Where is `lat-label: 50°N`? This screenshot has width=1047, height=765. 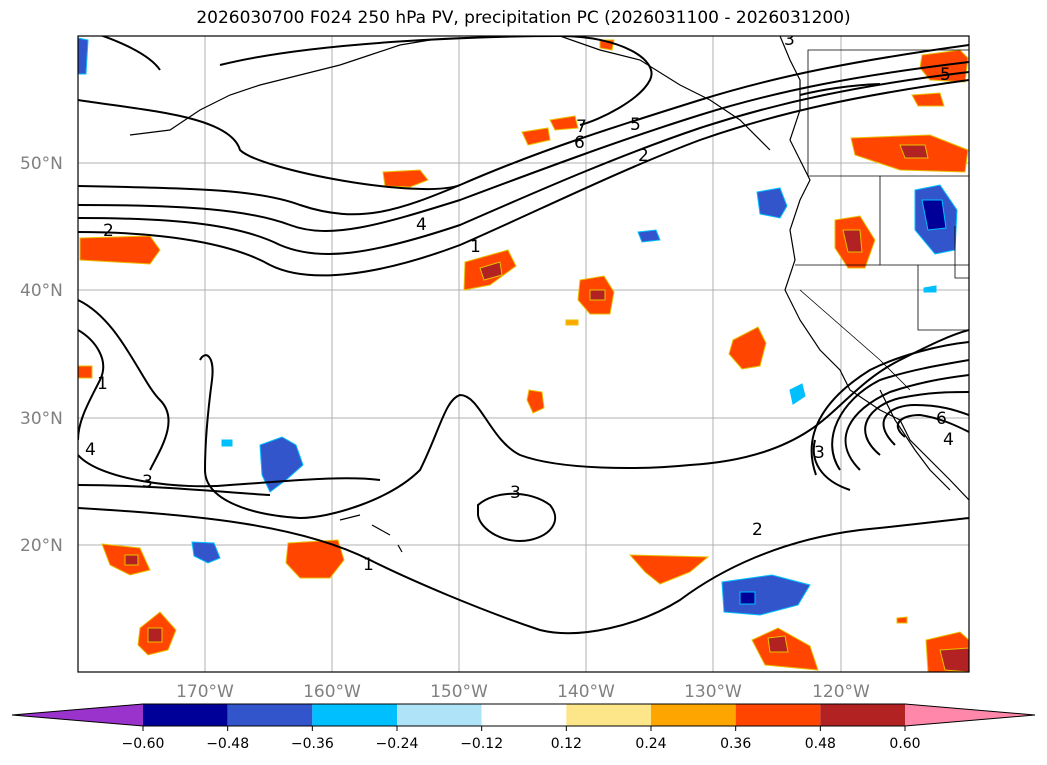
lat-label: 50°N is located at coordinates (41, 164).